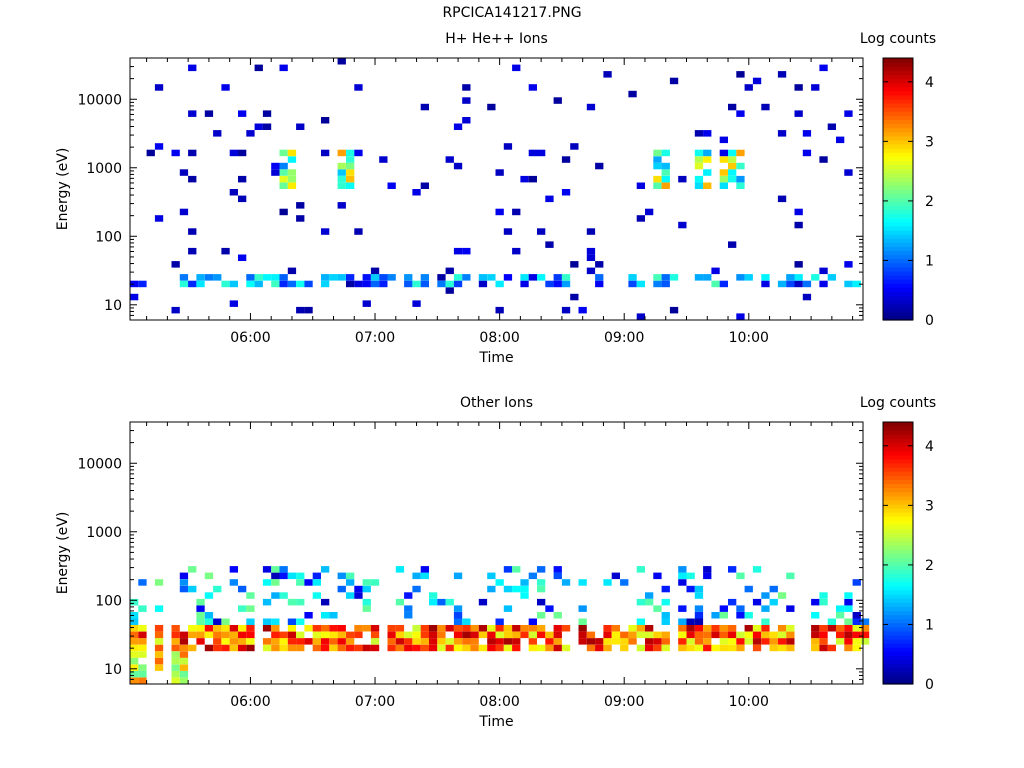  I want to click on colorbar-tick-label: 3, so click(929, 506).